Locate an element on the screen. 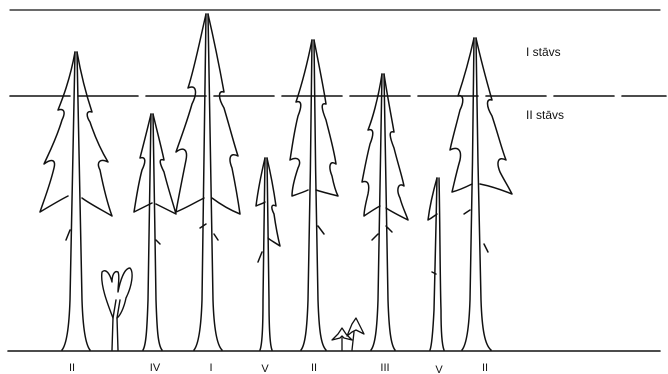  tree-class-label: III is located at coordinates (384, 368).